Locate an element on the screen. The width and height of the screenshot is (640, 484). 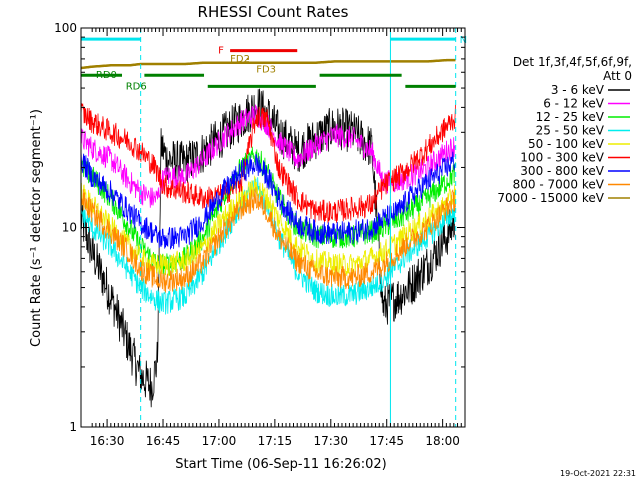
legend-entry-label-3: 12 - 25 keV is located at coordinates (570, 117).